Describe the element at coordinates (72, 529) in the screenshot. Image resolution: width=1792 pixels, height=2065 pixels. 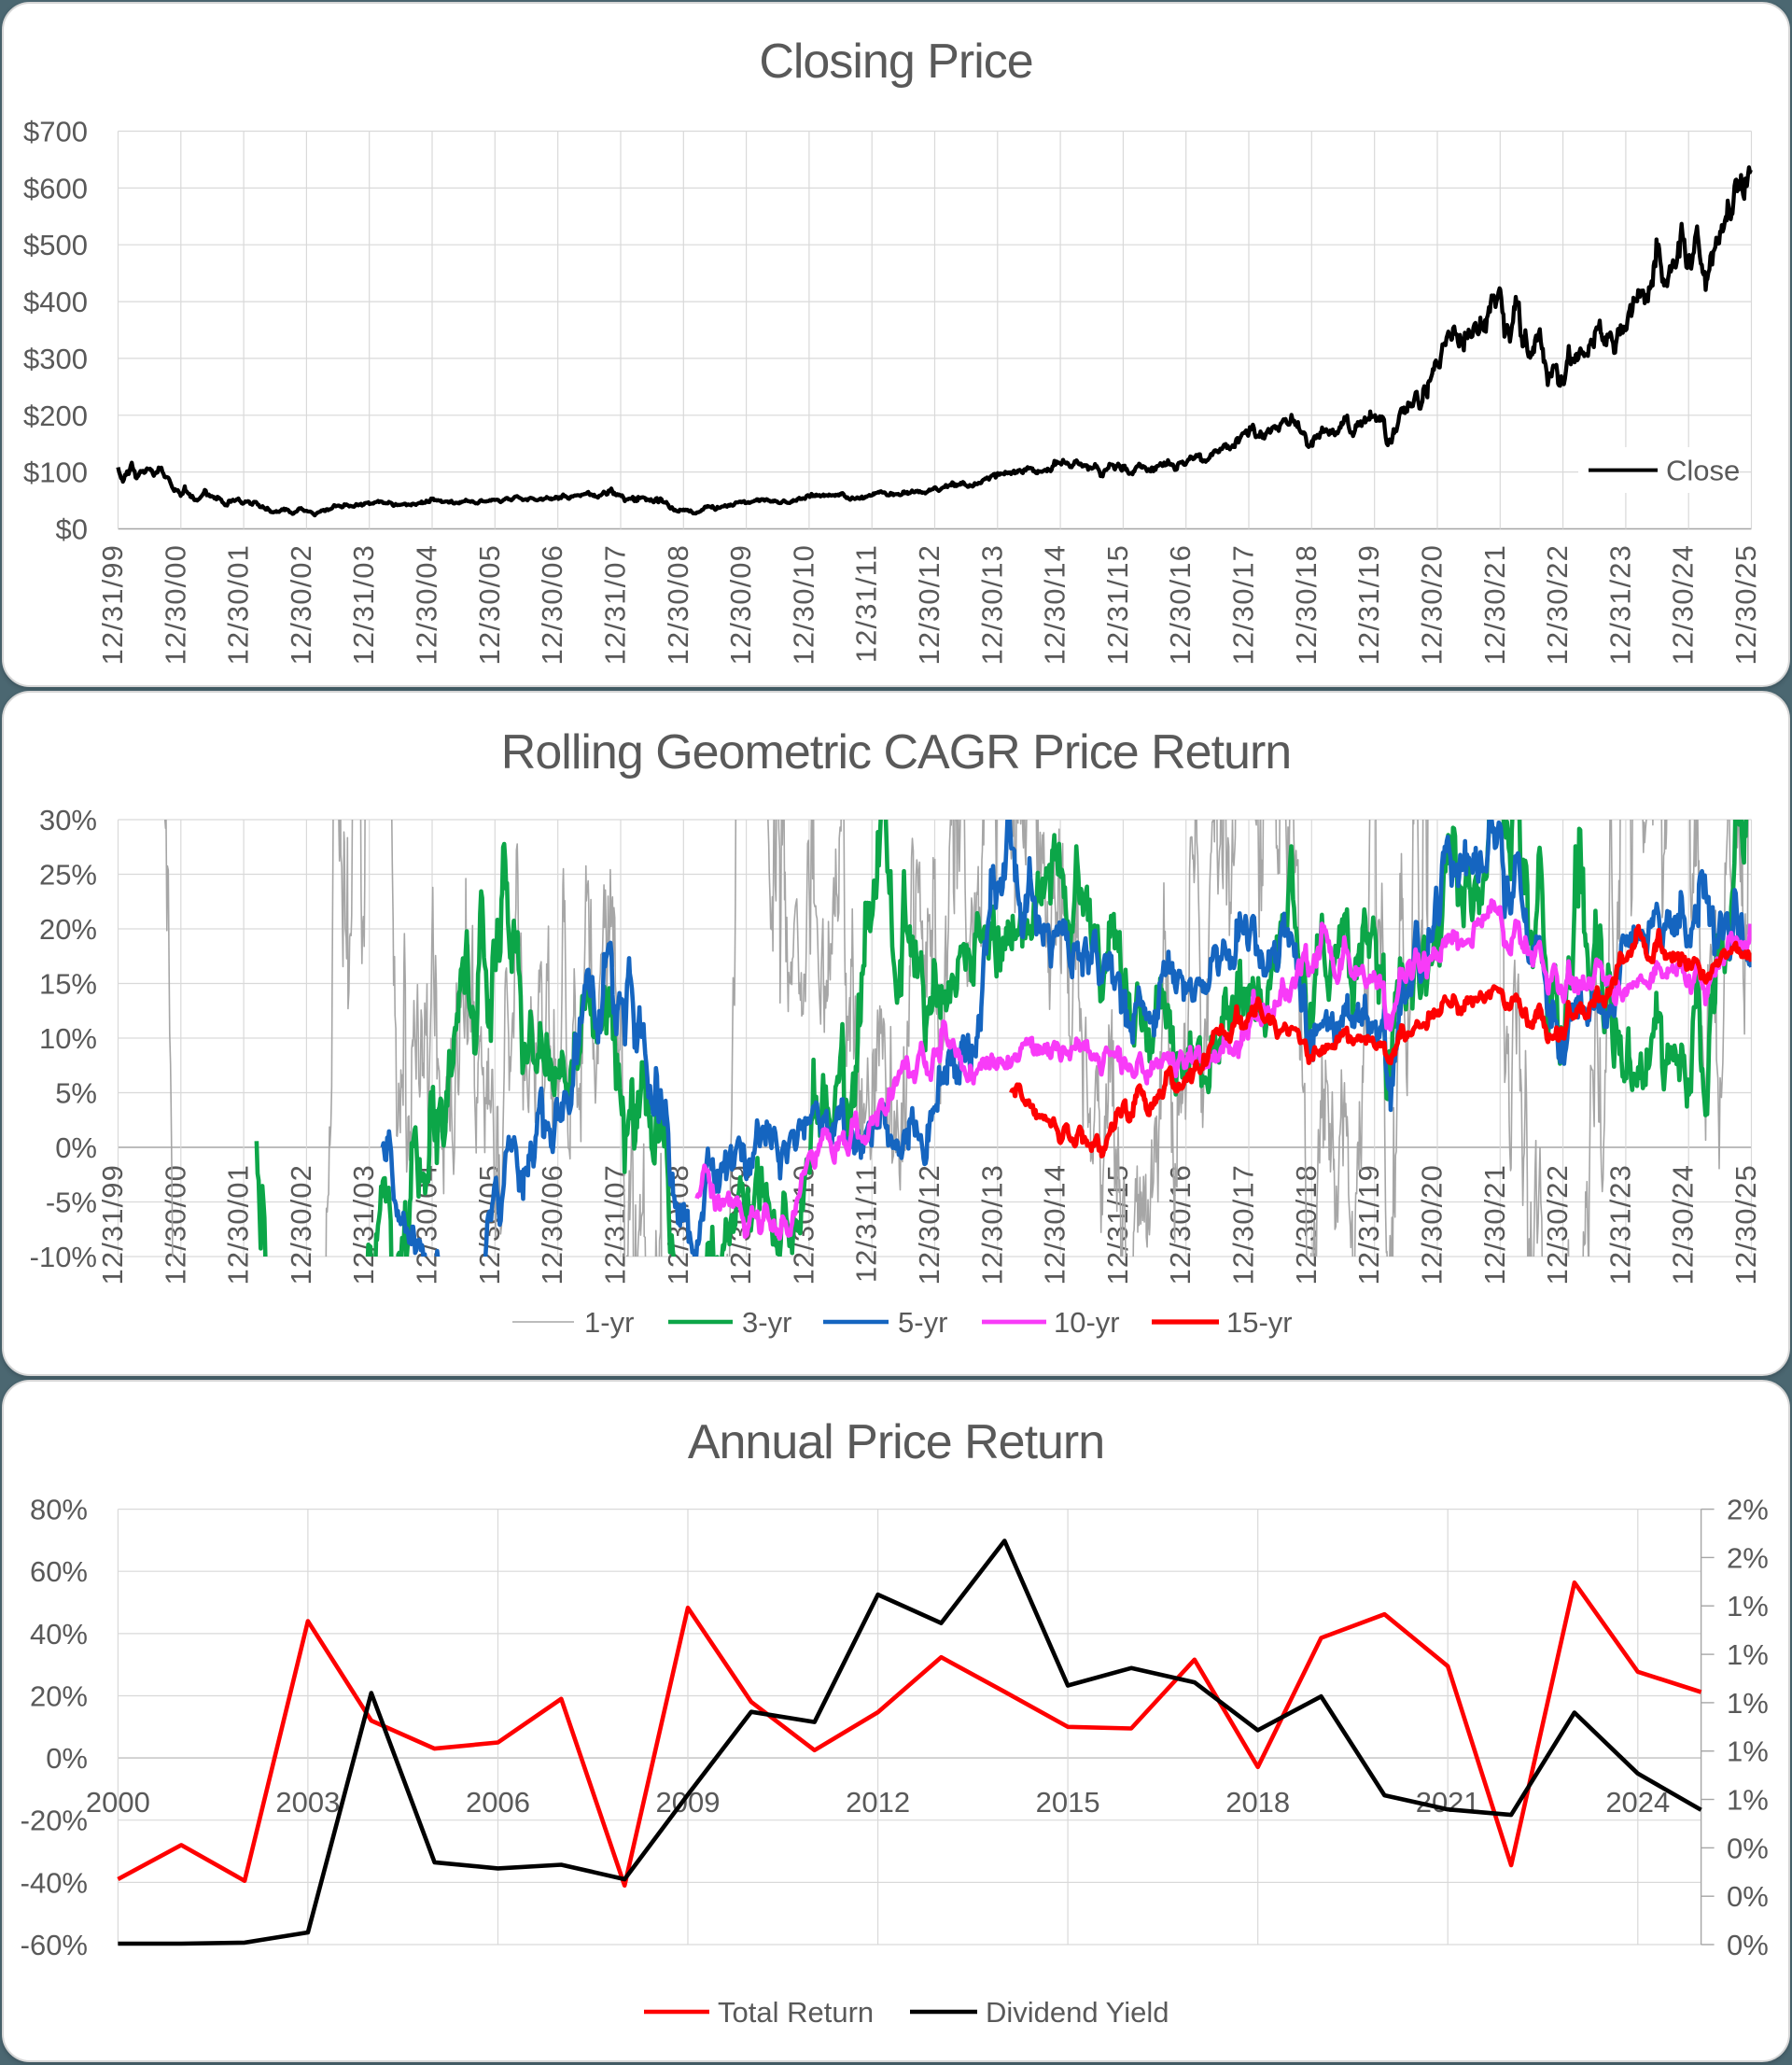
I see `svg-text: $0` at that location.